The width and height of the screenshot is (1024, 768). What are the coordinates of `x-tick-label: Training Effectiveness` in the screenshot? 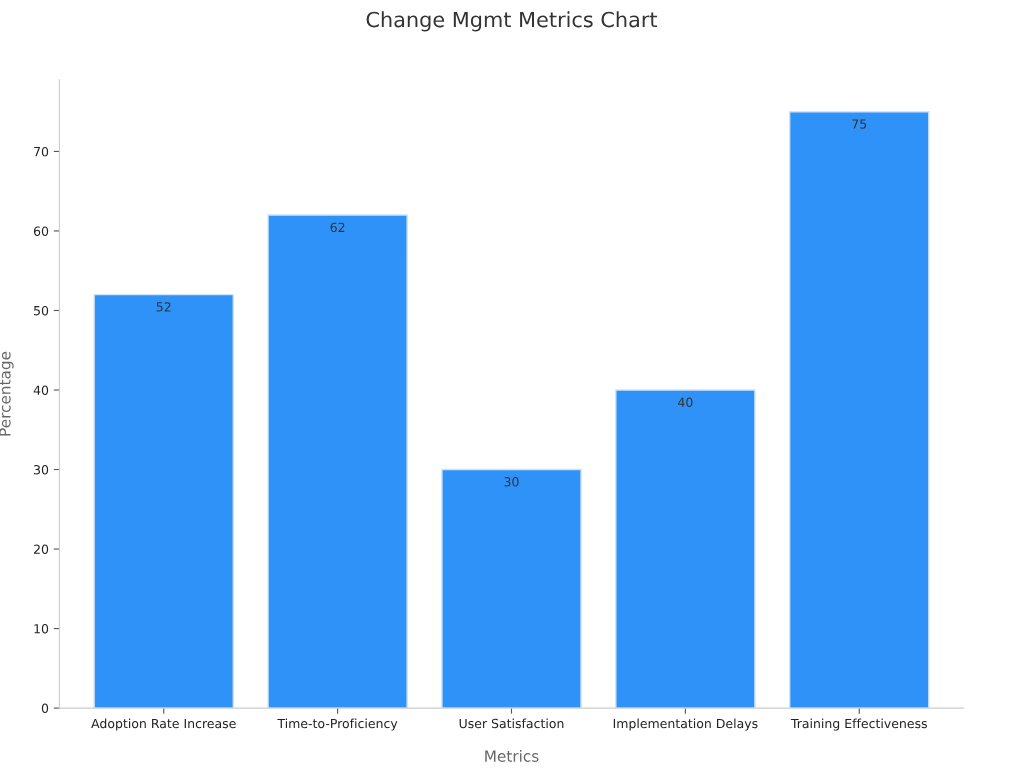 It's located at (858, 724).